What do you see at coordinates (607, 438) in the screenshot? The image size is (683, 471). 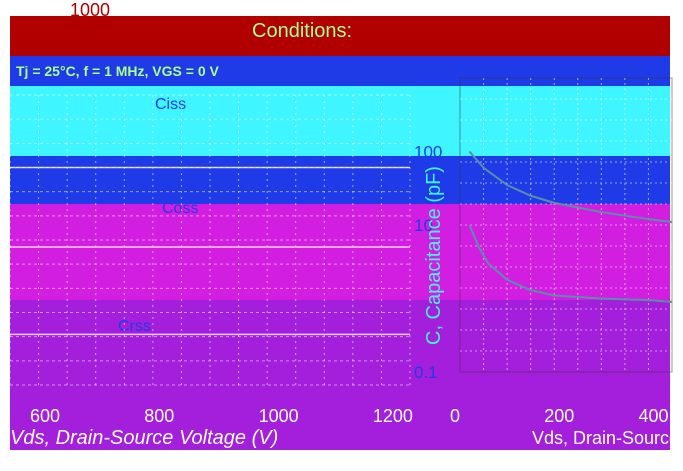 I see `x-axis-label-right: Vds, Drain-Source Voltage (V)` at bounding box center [607, 438].